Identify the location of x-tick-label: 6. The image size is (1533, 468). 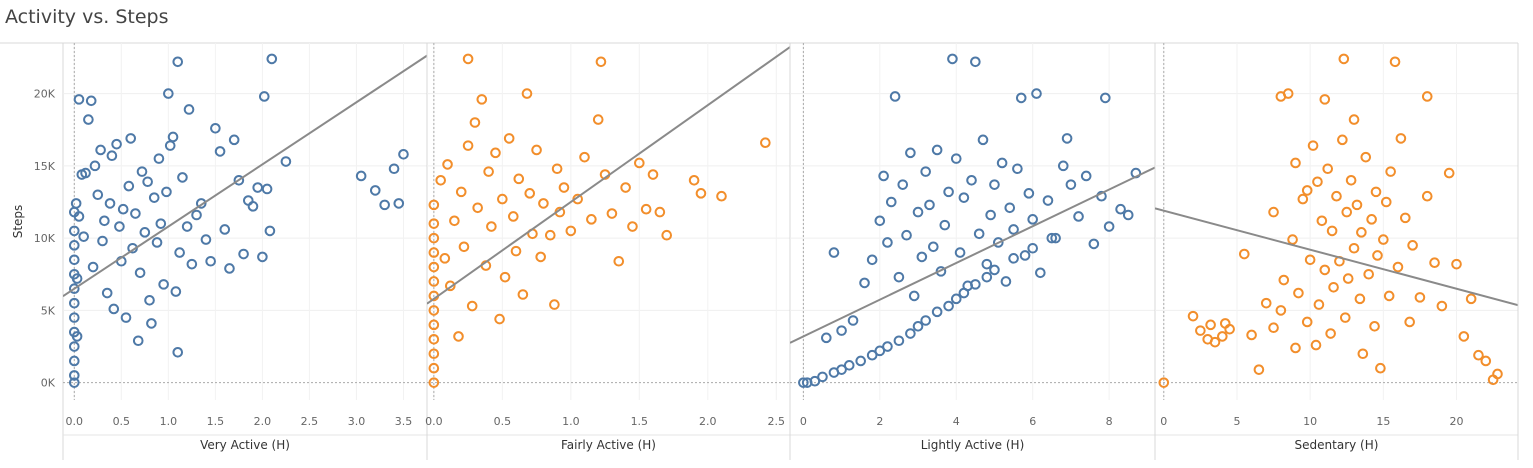
(1032, 421).